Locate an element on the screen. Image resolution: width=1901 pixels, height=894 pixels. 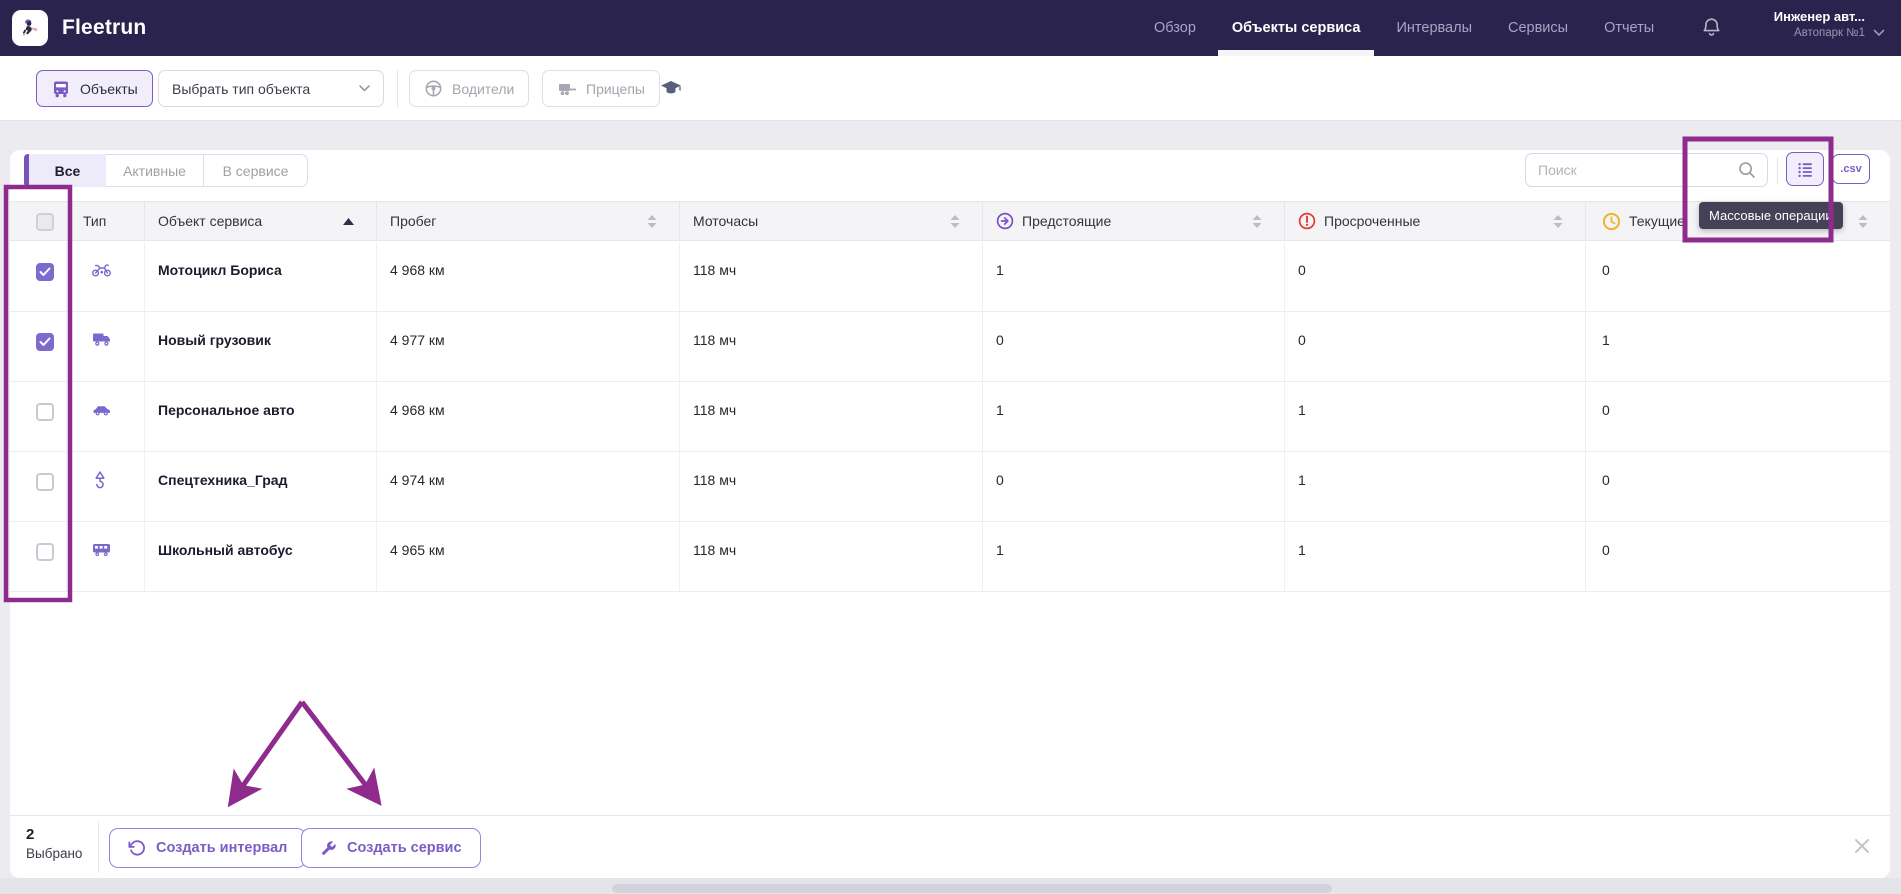
tab-active: Активные is located at coordinates (155, 170).